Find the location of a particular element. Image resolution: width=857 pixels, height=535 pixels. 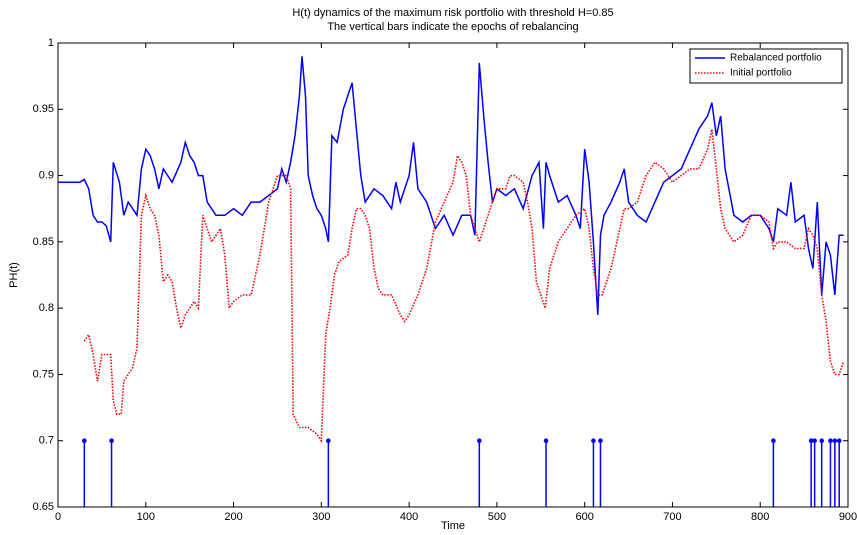

y-tick-label: 0.85 is located at coordinates (43, 242).